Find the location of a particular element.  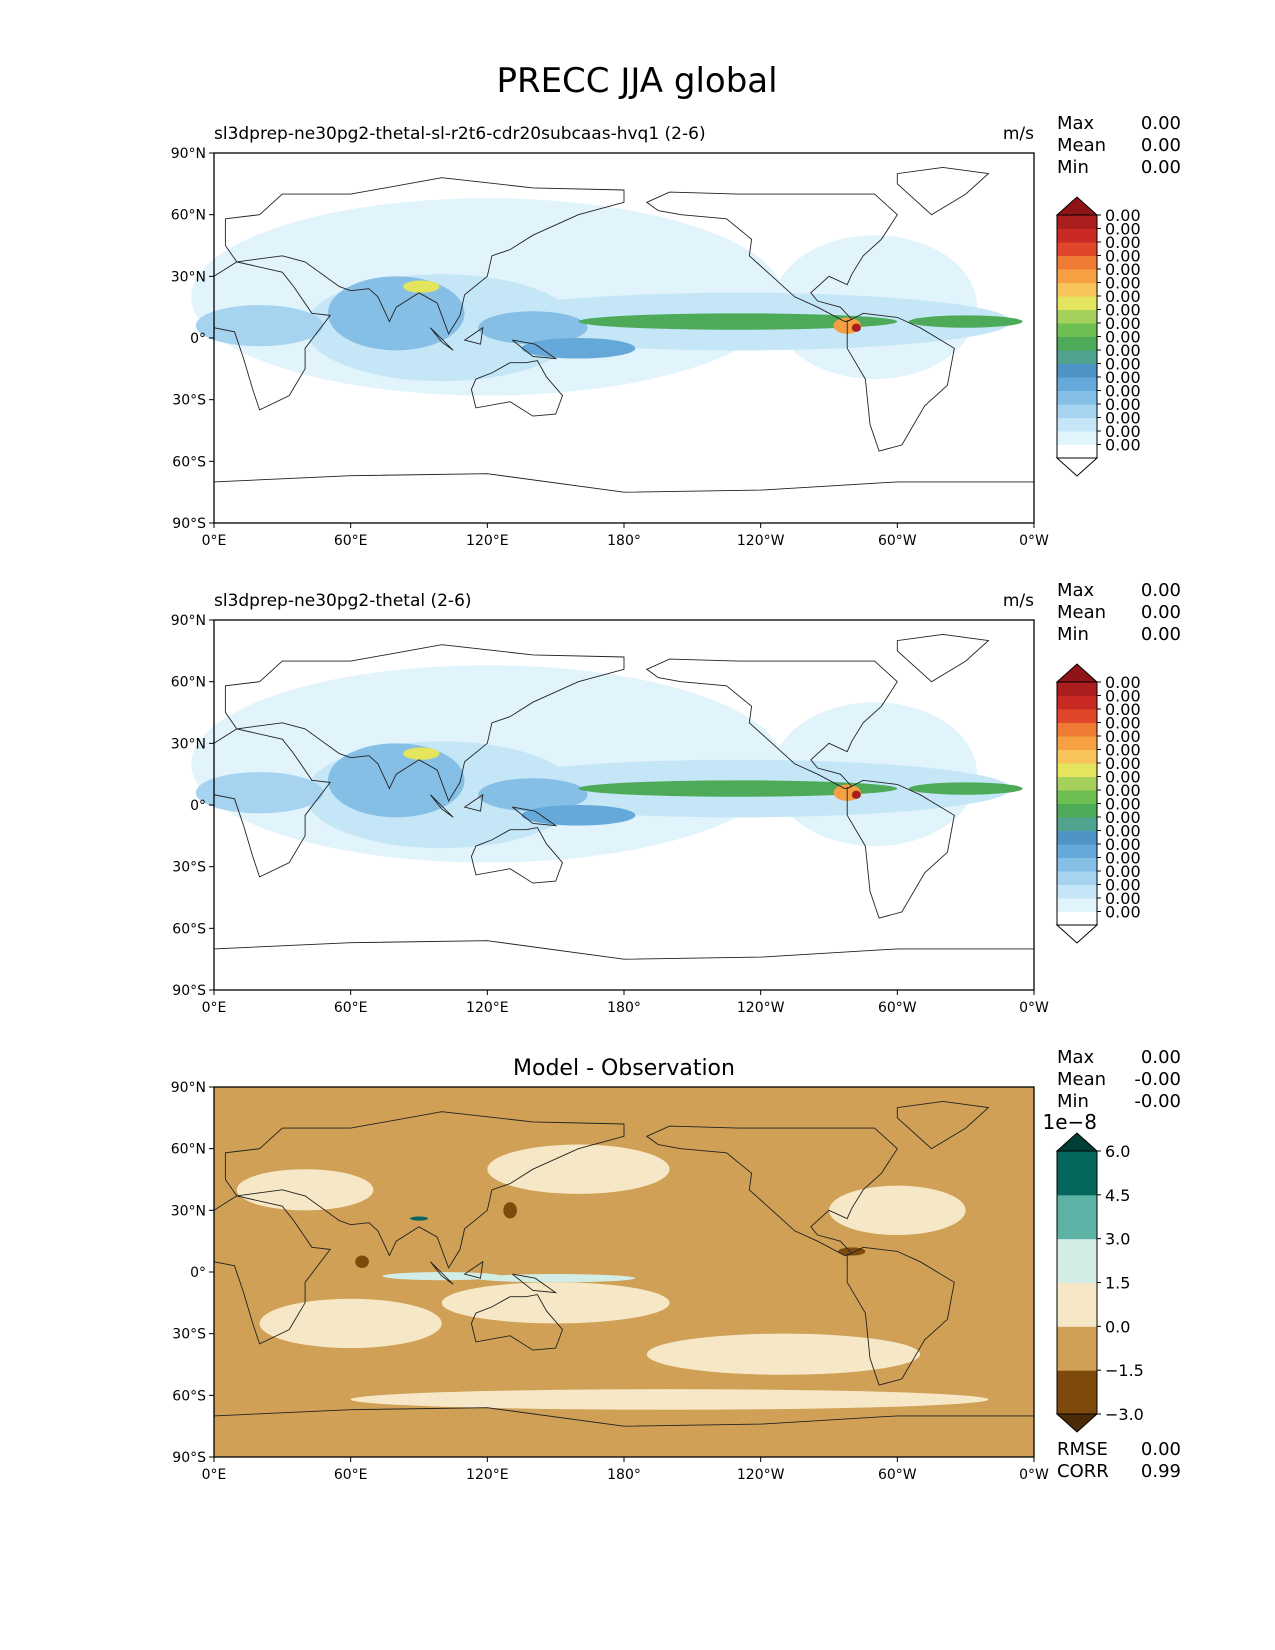

colorbar-tick-label-2-2: 0.0 is located at coordinates (1117, 1326).